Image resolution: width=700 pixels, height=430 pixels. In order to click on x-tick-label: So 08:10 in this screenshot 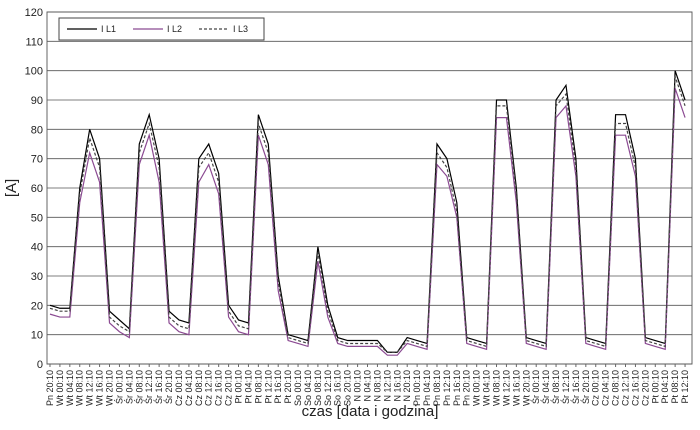, I will do `click(318, 388)`.